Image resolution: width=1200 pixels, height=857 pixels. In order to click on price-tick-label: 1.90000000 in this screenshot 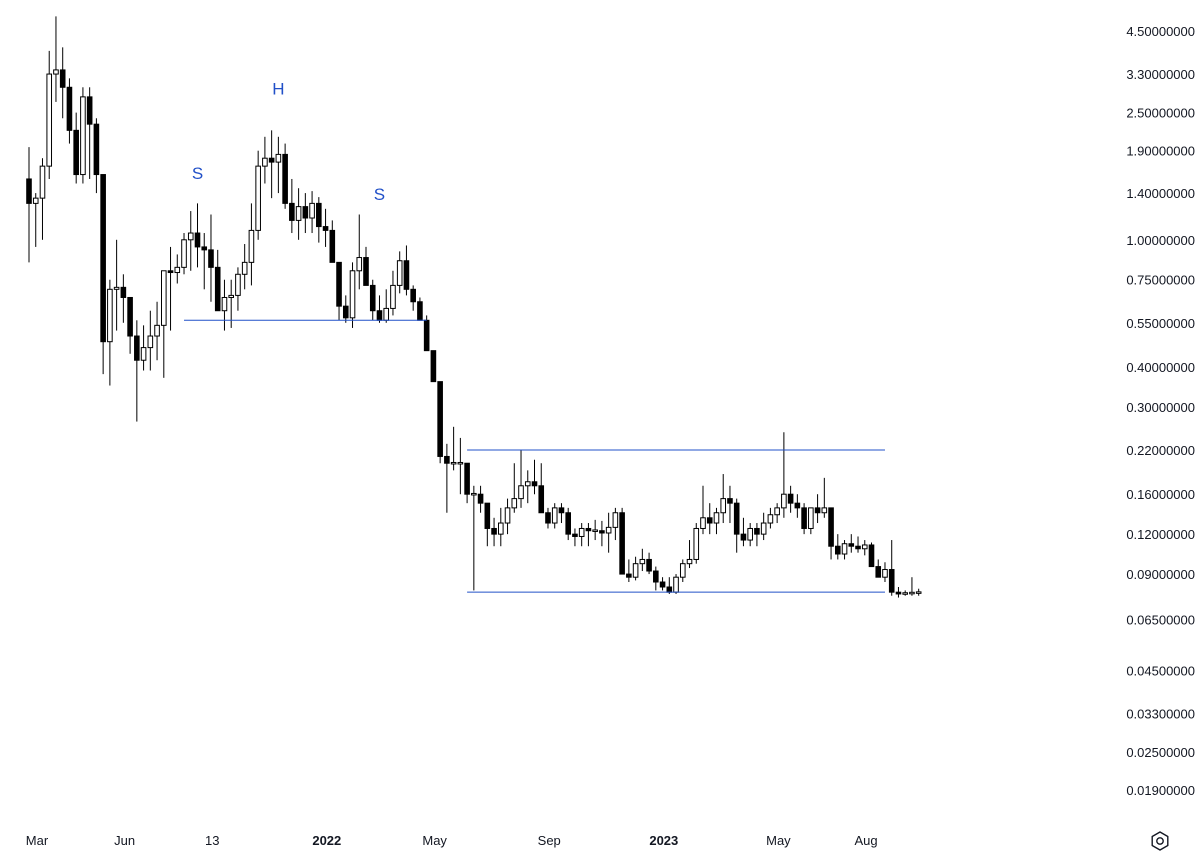, I will do `click(1160, 151)`.